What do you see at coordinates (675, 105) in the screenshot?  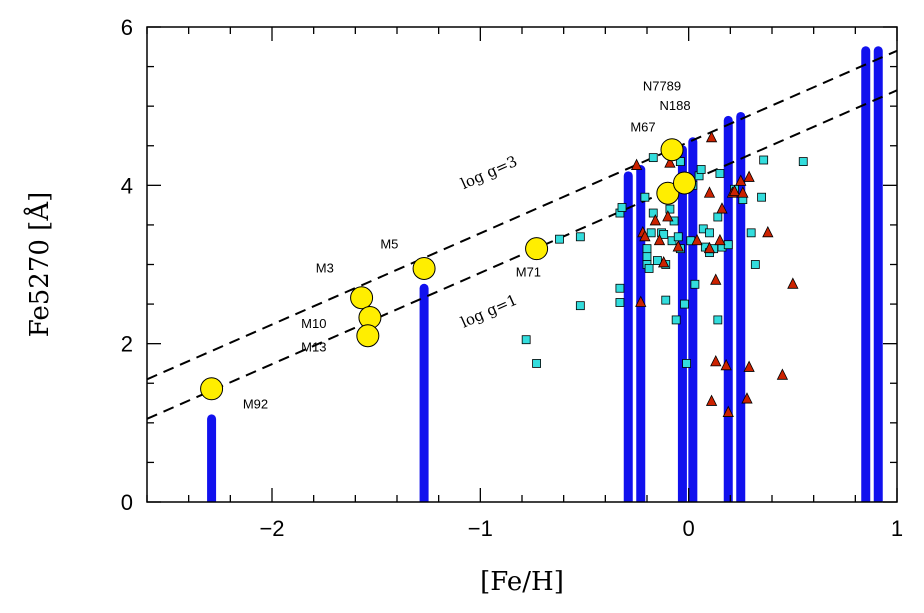 I see `cluster-label-n188: N188` at bounding box center [675, 105].